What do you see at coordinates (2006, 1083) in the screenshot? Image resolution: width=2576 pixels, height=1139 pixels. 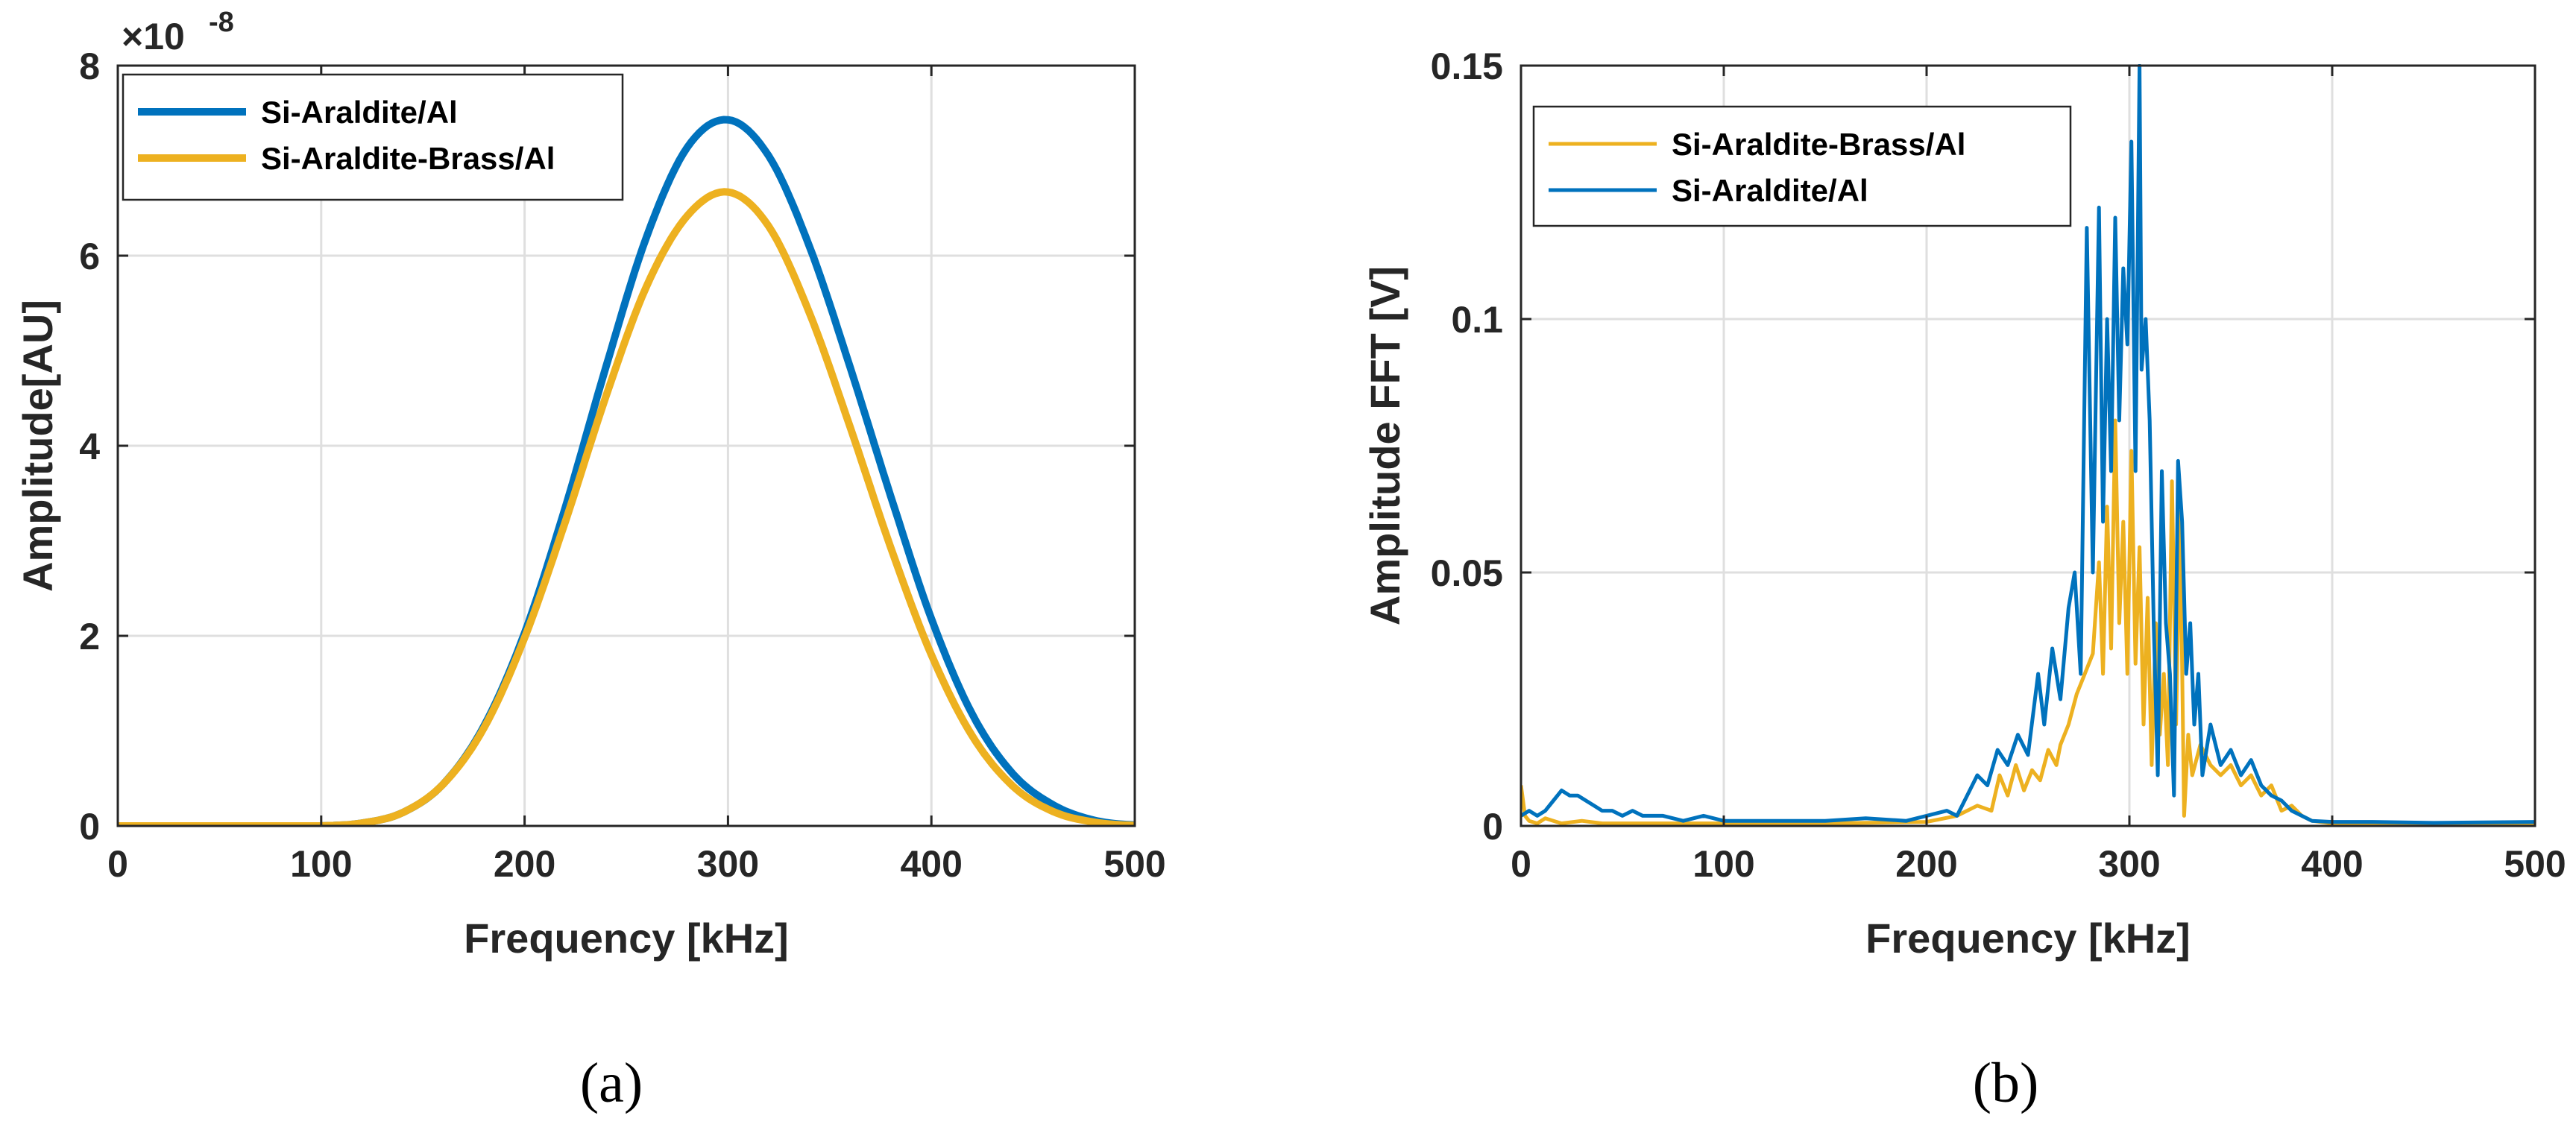 I see `panel-label: (b)` at bounding box center [2006, 1083].